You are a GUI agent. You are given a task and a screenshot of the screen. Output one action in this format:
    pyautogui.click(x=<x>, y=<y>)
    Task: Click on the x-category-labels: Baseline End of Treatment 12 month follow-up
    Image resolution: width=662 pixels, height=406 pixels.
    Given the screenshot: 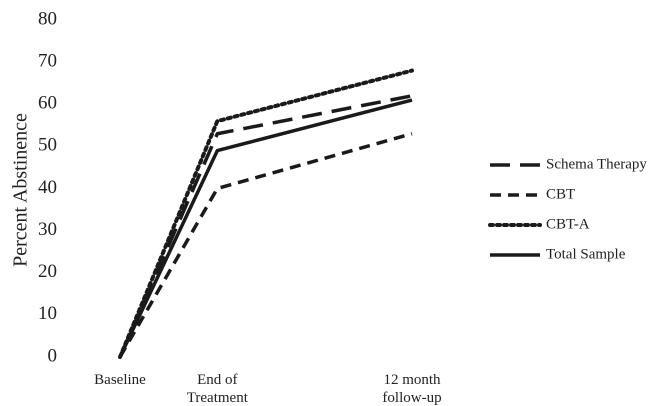 What is the action you would take?
    pyautogui.click(x=267, y=389)
    